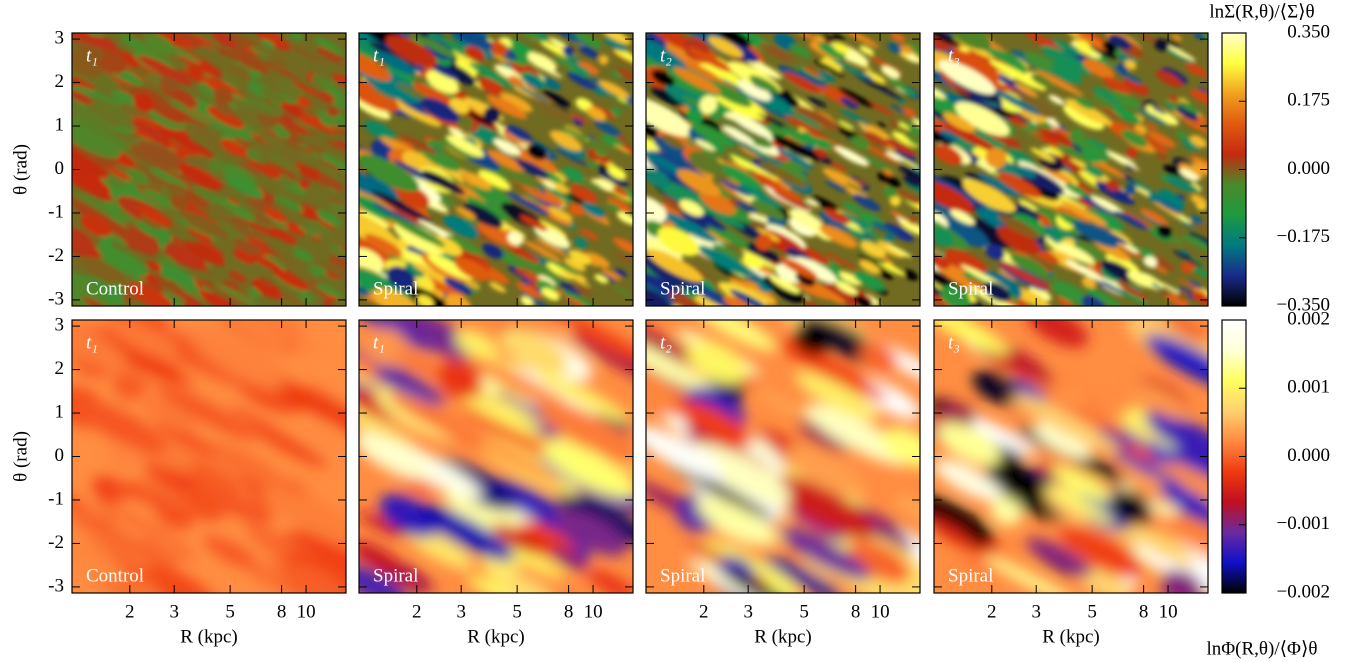  Describe the element at coordinates (56, 498) in the screenshot. I see `y-tick-label: -1` at that location.